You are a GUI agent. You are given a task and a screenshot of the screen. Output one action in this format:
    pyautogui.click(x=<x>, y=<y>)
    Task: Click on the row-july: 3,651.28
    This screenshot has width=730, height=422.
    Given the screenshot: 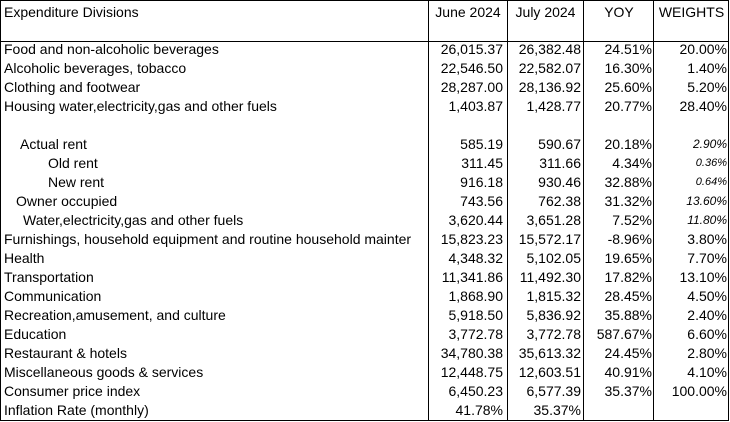 What is the action you would take?
    pyautogui.click(x=554, y=220)
    